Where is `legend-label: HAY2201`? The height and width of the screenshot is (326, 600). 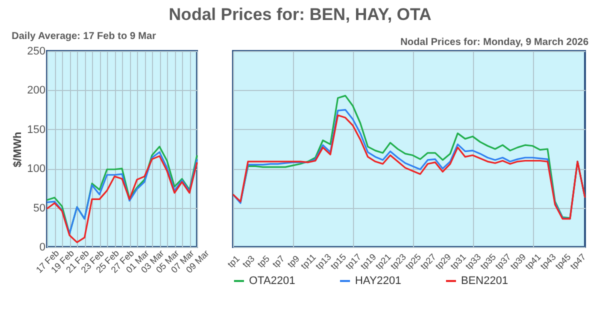 legend-label: HAY2201 is located at coordinates (378, 281).